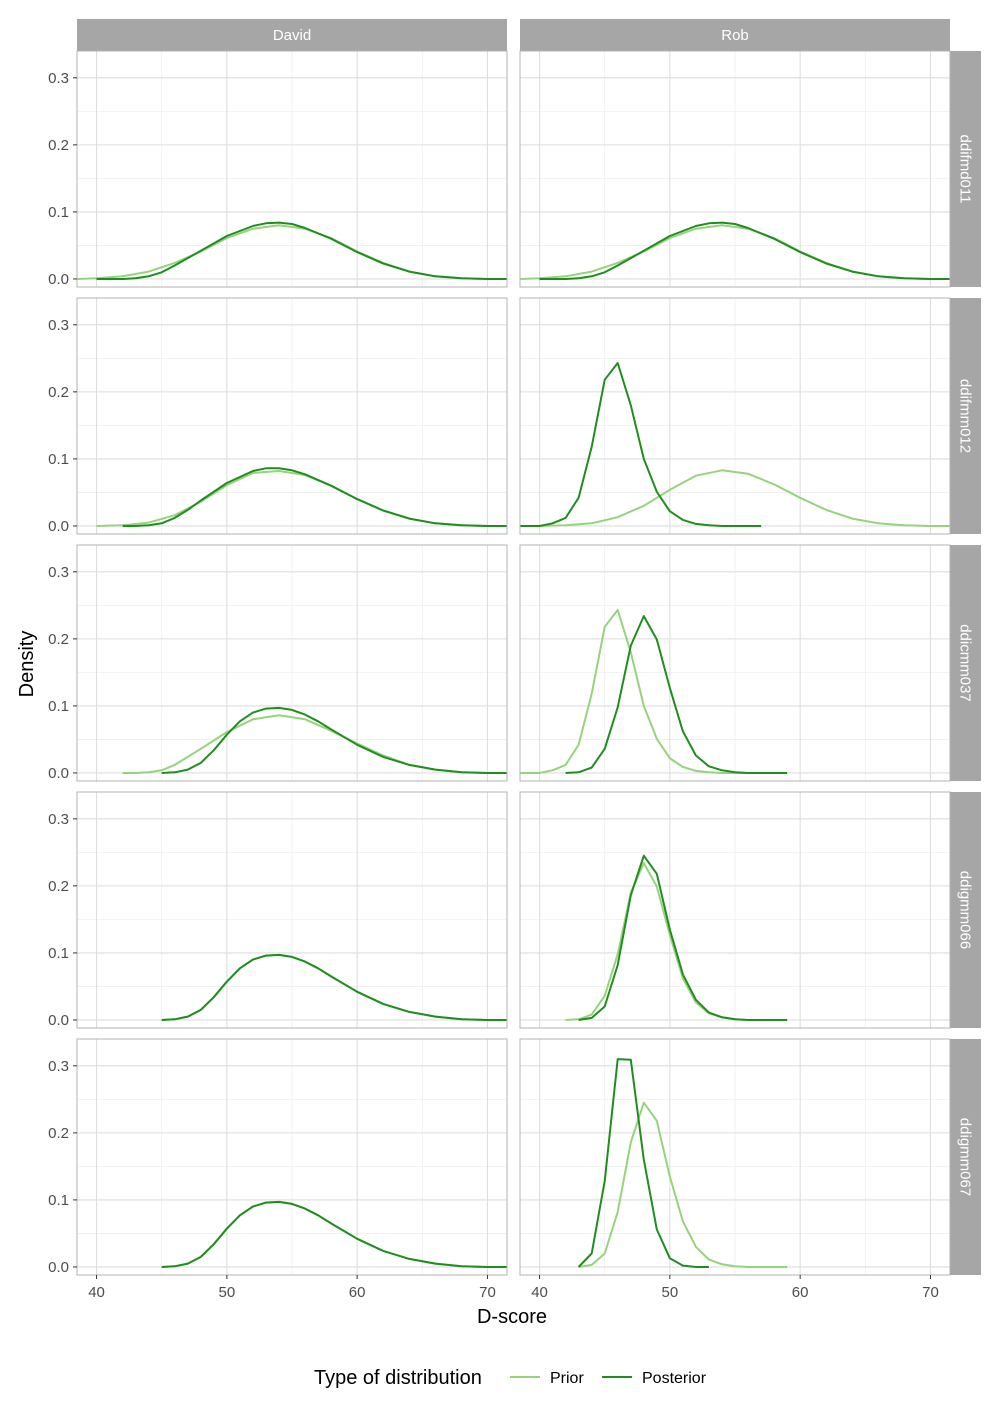  I want to click on row-strip-label: ddigmm066, so click(965, 910).